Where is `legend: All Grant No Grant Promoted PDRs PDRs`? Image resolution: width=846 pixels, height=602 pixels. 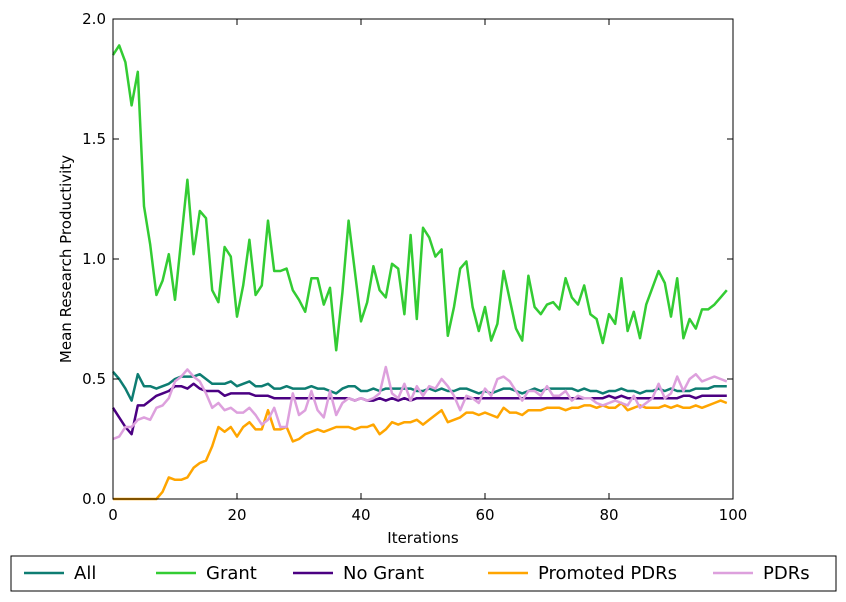 legend: All Grant No Grant Promoted PDRs PDRs is located at coordinates (423, 573).